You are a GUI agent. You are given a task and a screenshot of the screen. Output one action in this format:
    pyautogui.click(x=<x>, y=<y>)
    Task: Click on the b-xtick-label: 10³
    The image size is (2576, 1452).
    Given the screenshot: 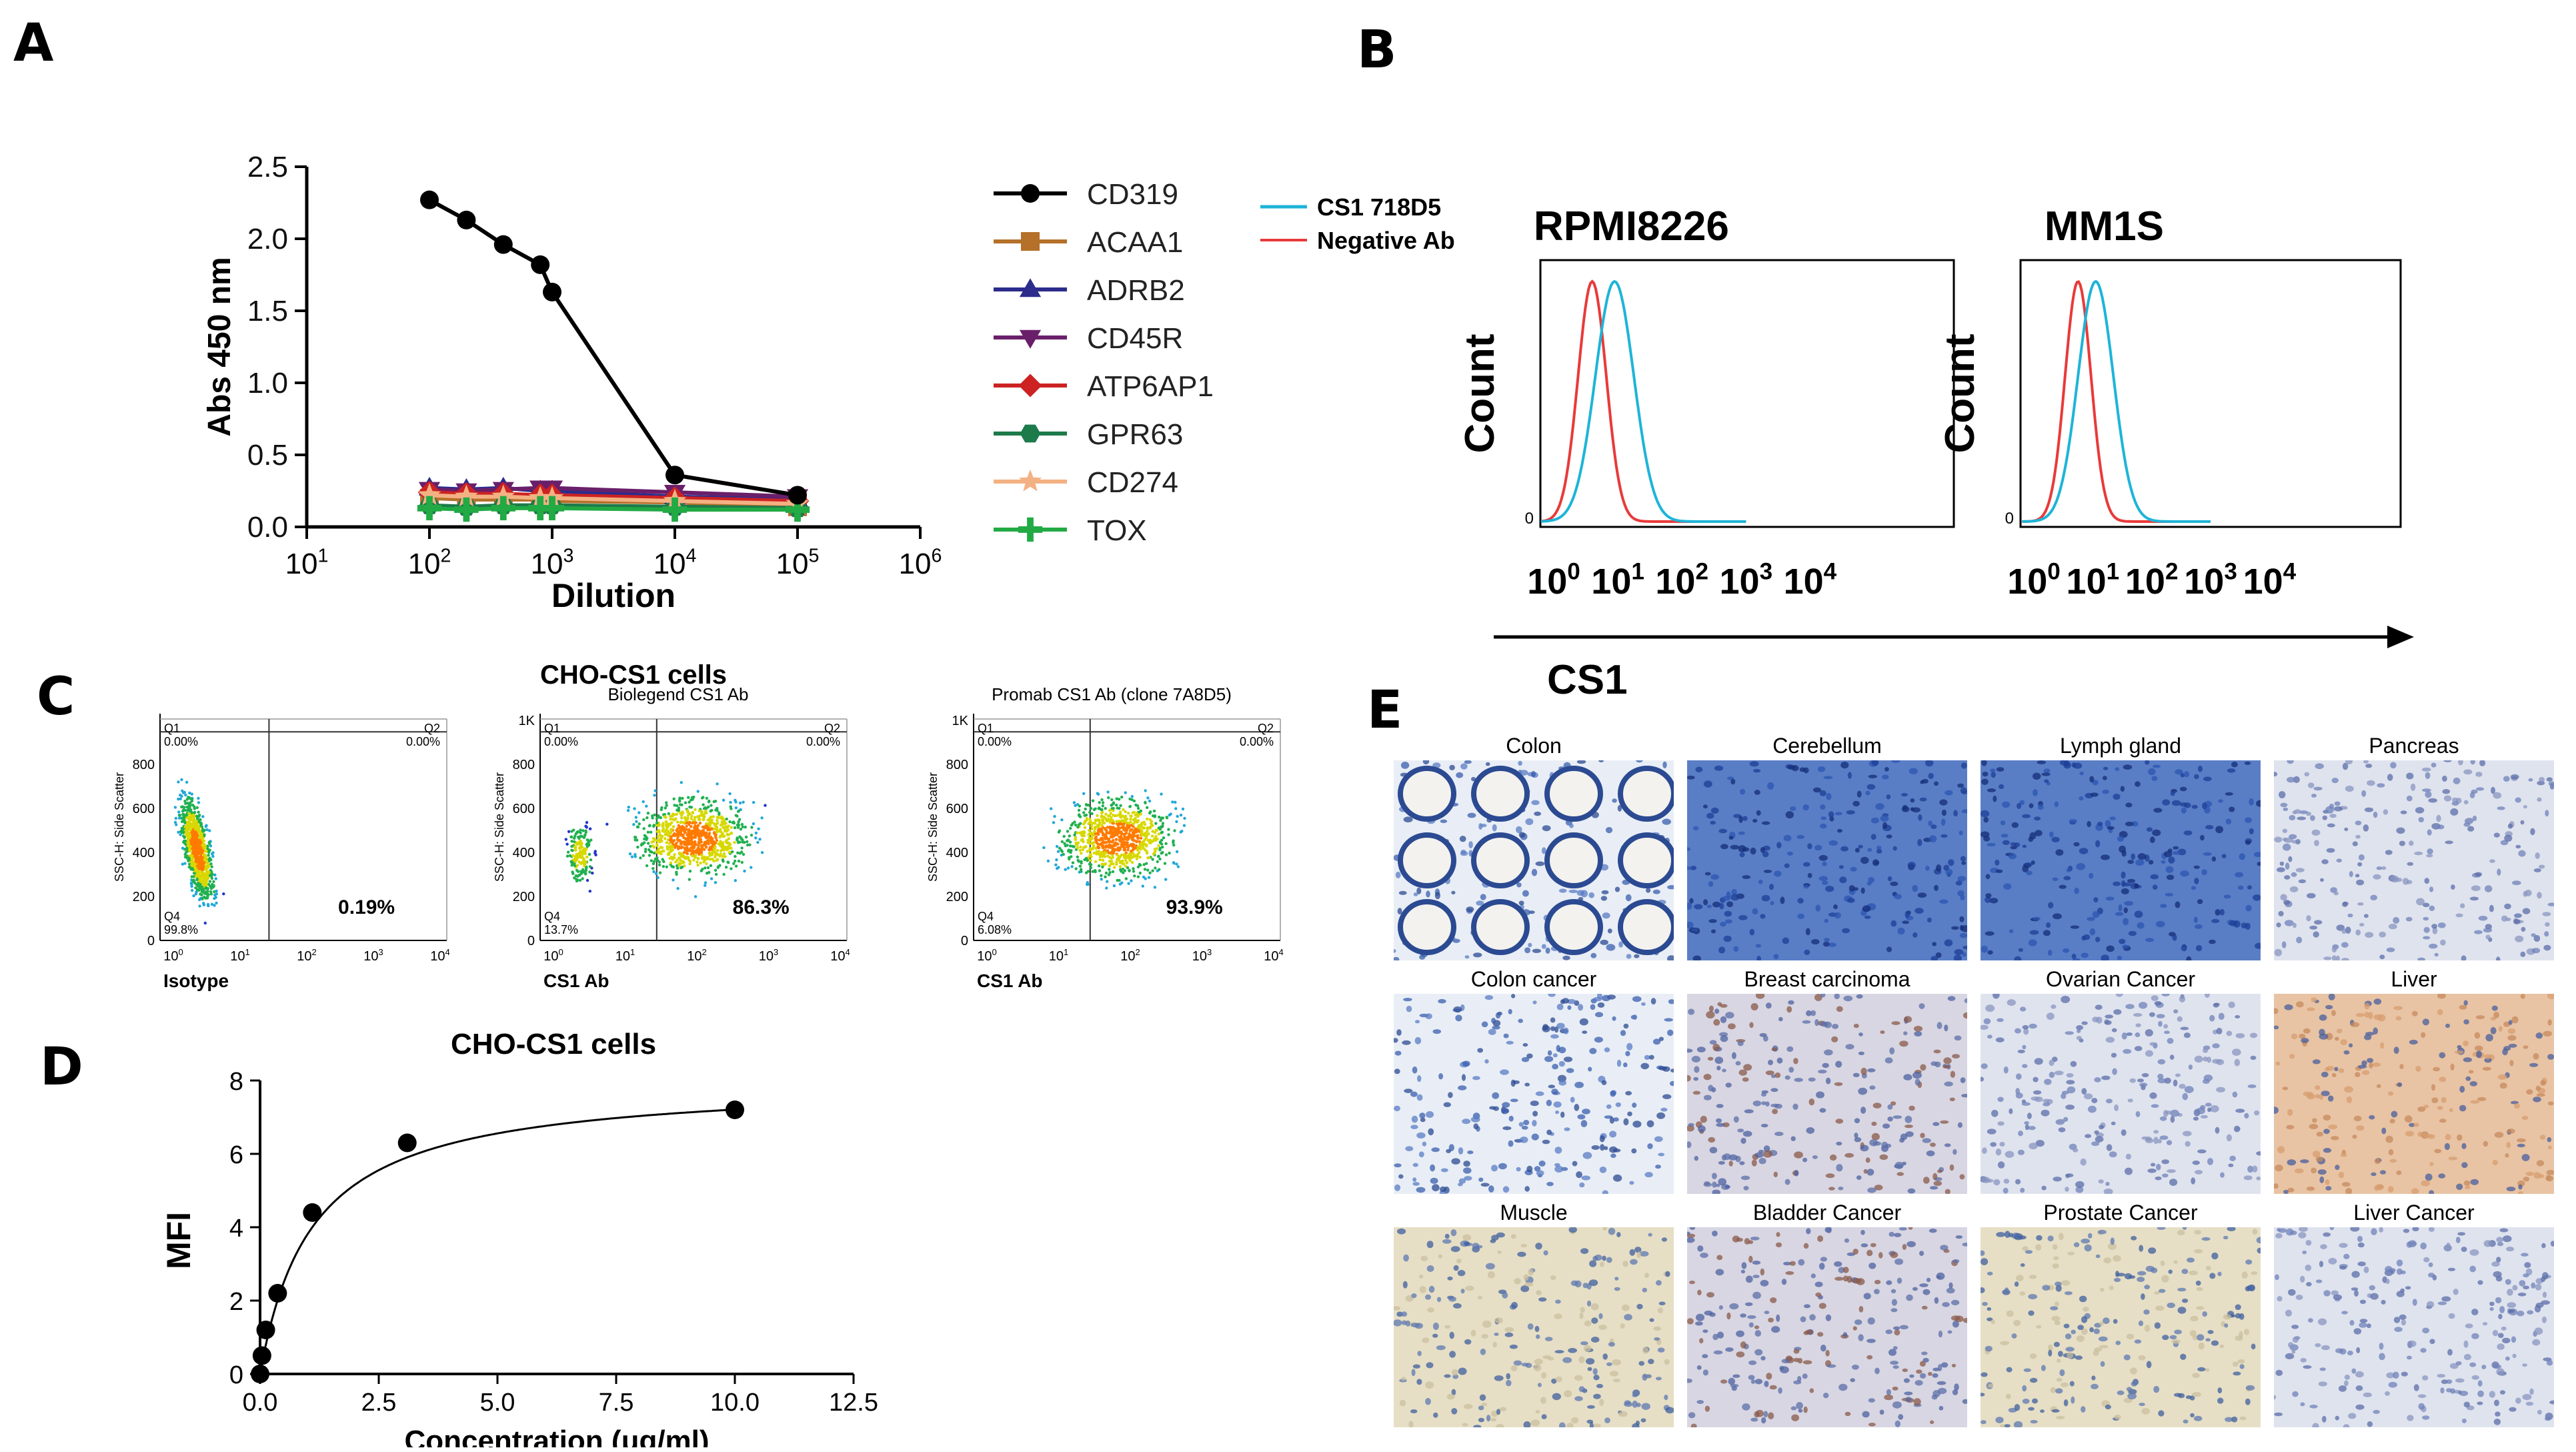 What is the action you would take?
    pyautogui.click(x=1746, y=580)
    